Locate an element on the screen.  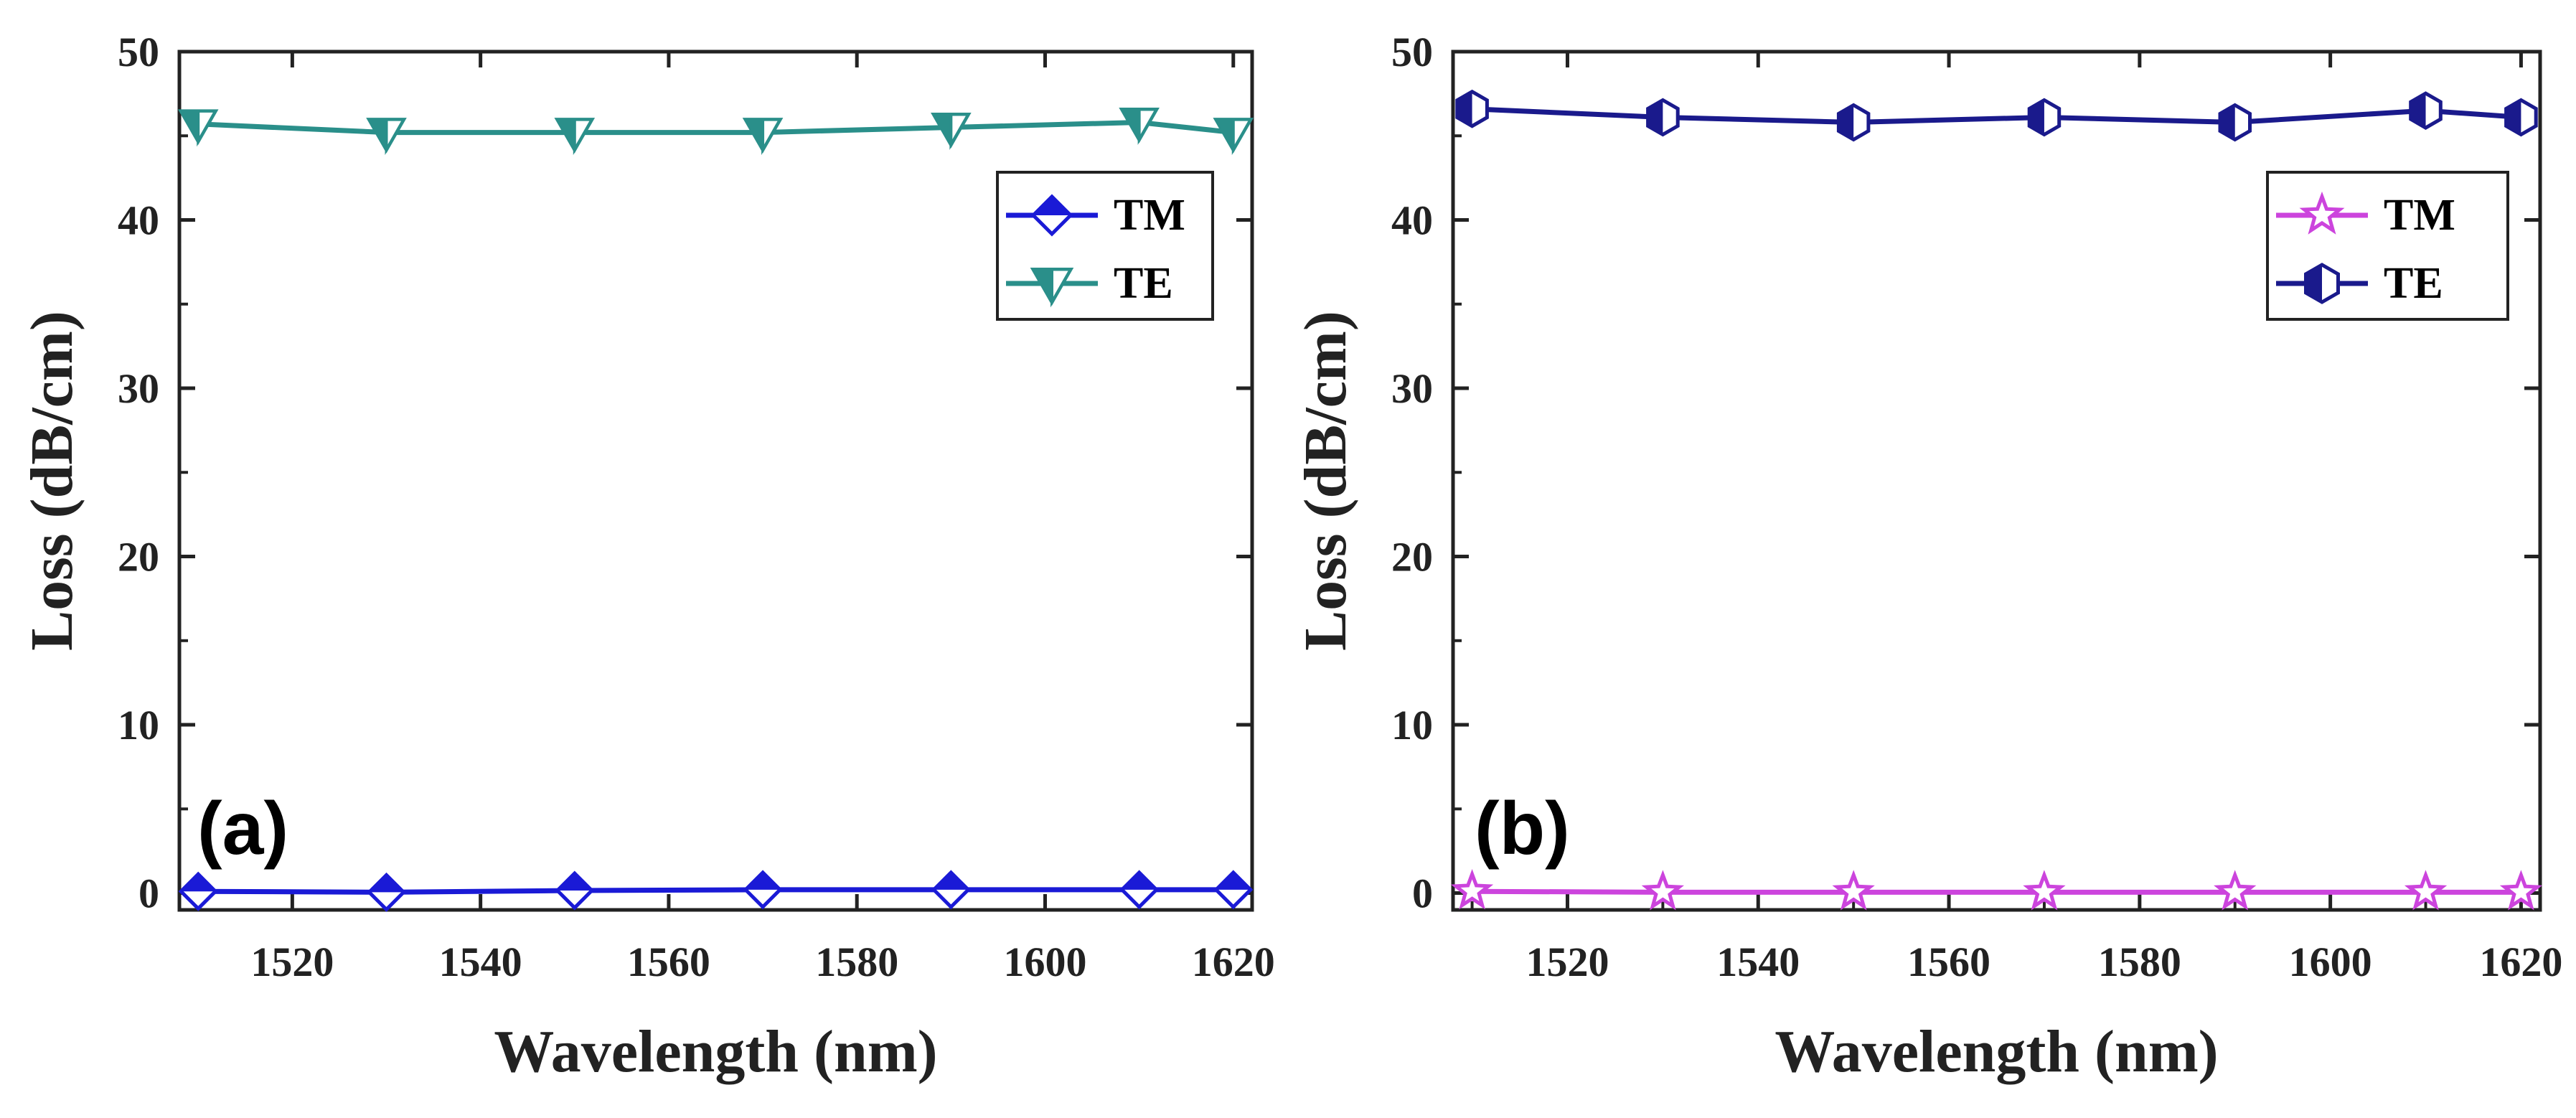
y-tick-label: 50 is located at coordinates (1412, 52).